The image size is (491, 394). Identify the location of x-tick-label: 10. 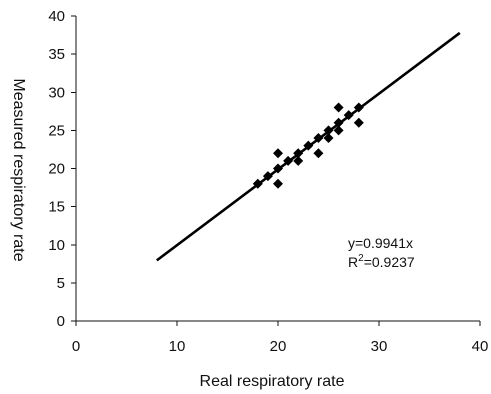
(177, 346).